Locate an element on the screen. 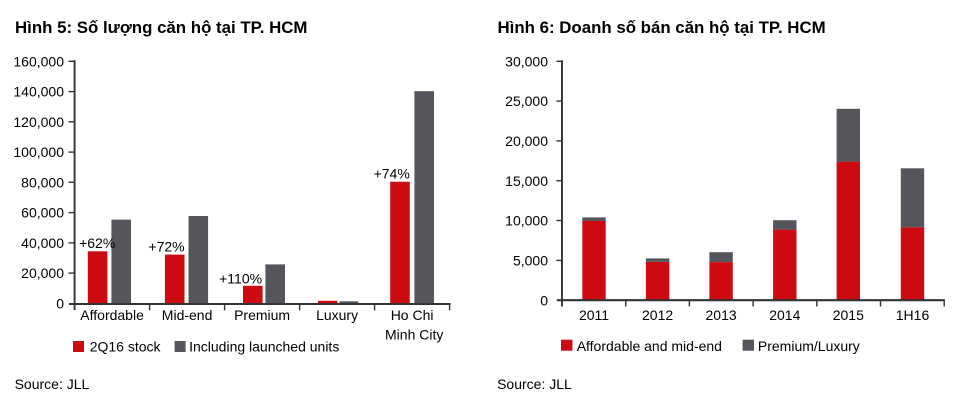  svg-text: Affordable is located at coordinates (112, 315).